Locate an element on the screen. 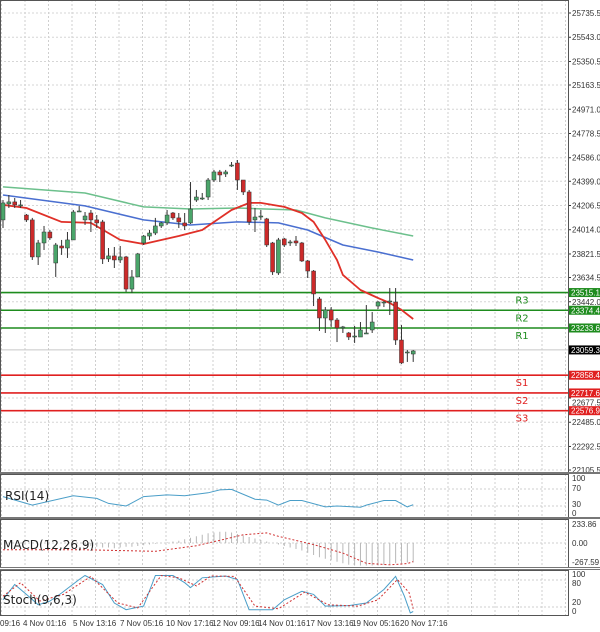  time-tick-label: 5 Nov 13:16 is located at coordinates (95, 623).